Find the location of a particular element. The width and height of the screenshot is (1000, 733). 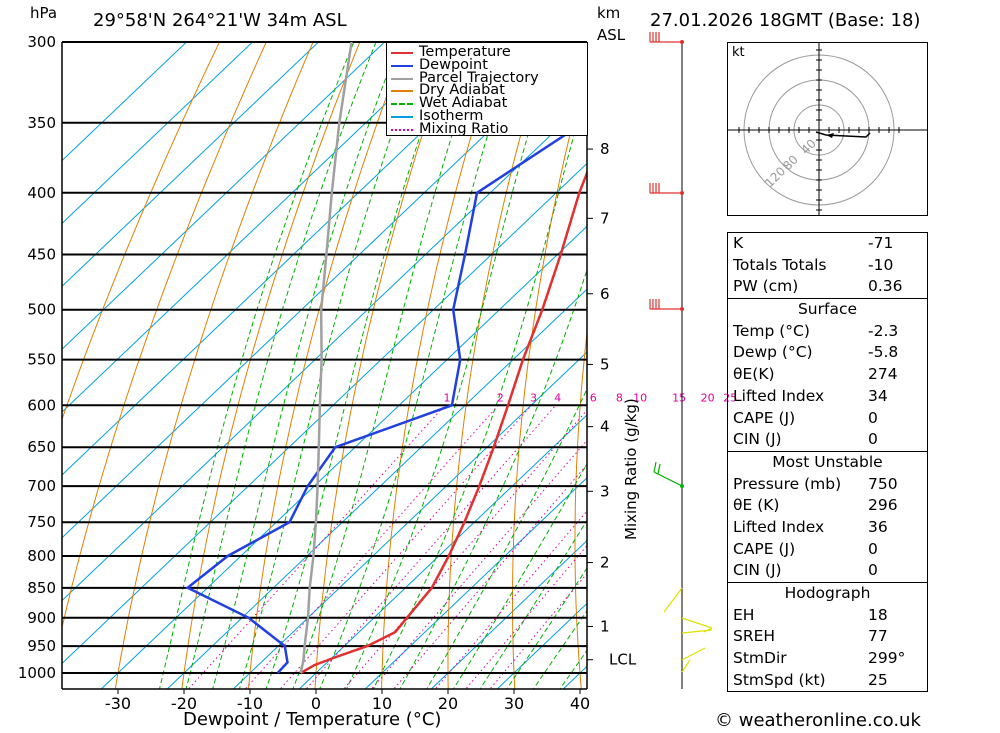

x-tick-label: -20 is located at coordinates (184, 703).